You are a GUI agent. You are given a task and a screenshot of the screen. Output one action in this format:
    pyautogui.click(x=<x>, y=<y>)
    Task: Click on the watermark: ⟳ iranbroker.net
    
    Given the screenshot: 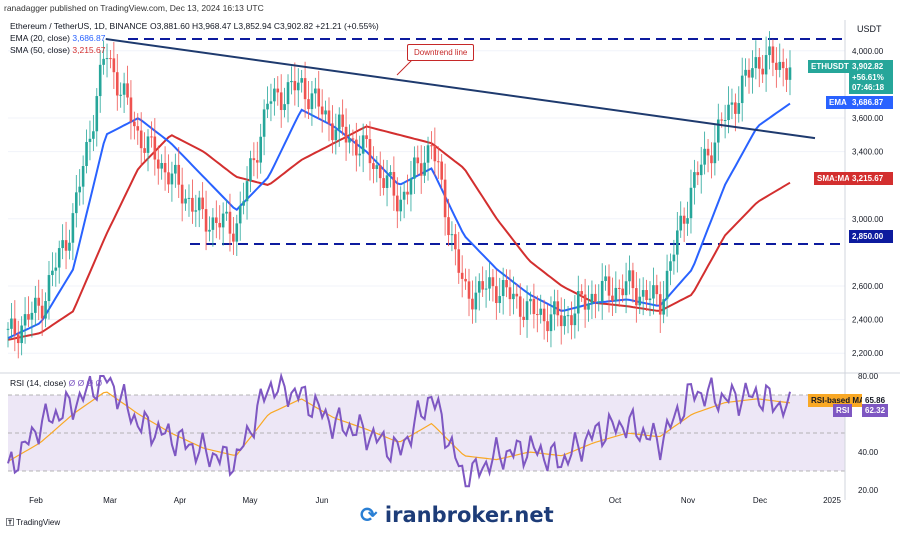 What is the action you would take?
    pyautogui.click(x=457, y=515)
    